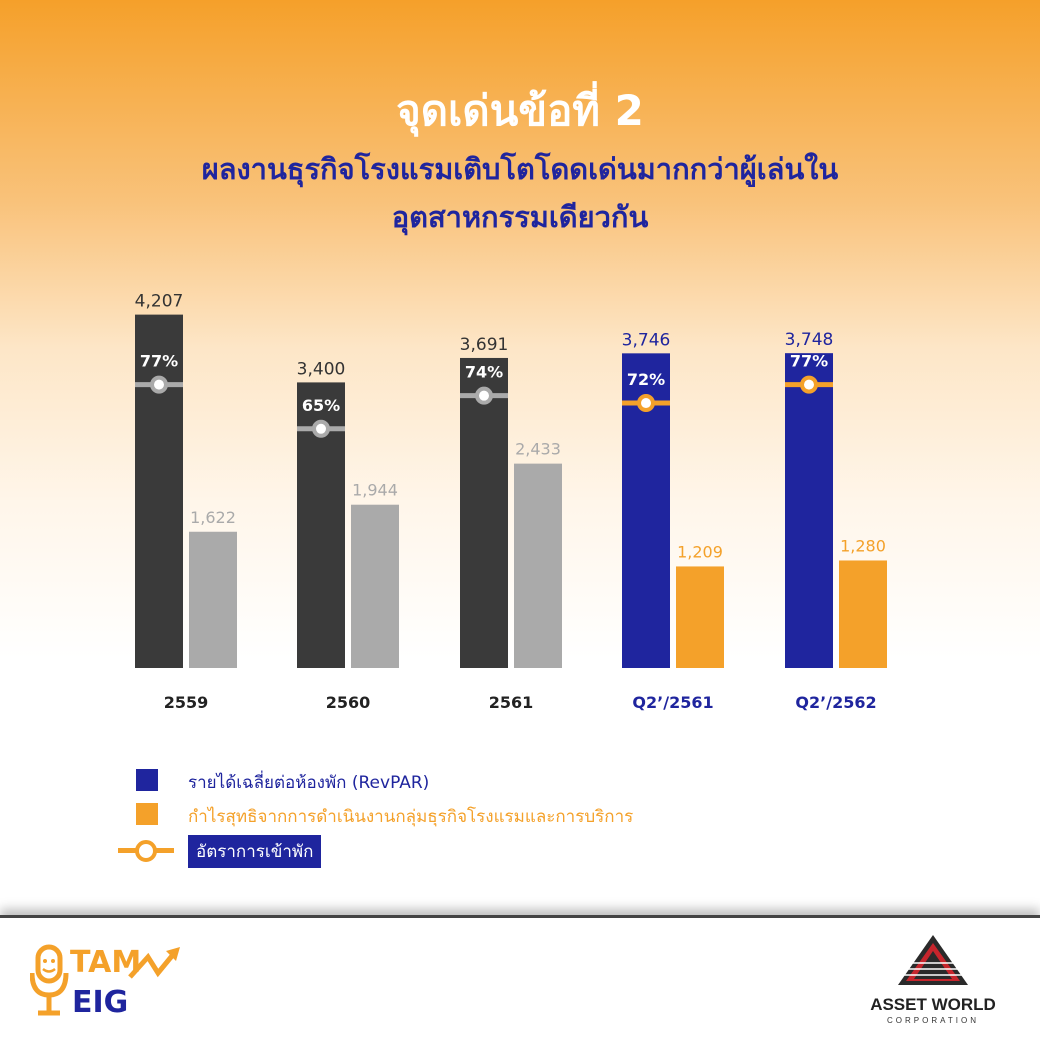  Describe the element at coordinates (933, 1004) in the screenshot. I see `logo-text-asset-world: ASSET WORLD` at that location.